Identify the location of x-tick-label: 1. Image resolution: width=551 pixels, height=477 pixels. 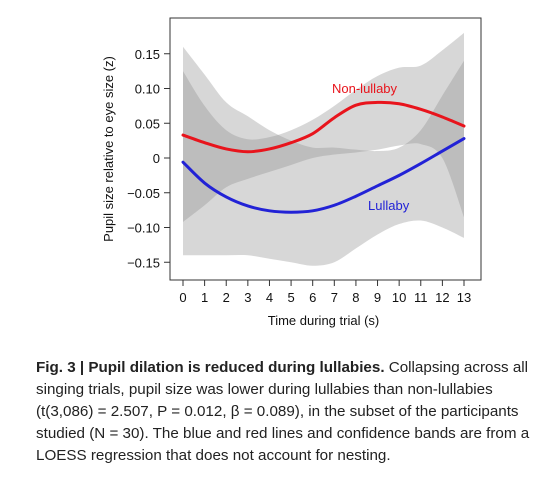
(204, 297).